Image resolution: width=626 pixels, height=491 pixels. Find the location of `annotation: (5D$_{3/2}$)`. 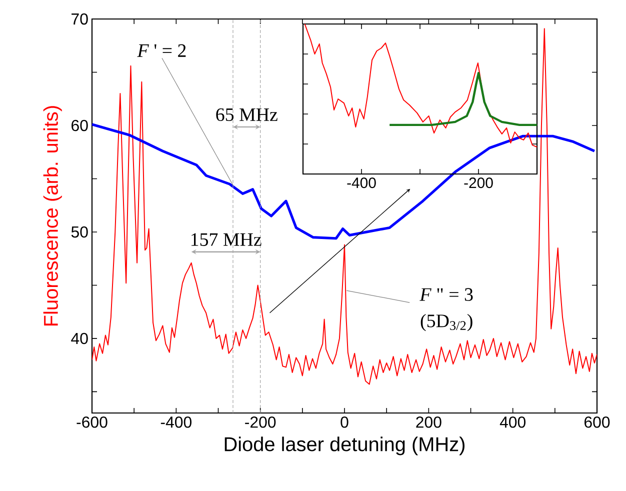

annotation: (5D$_{3/2}$) is located at coordinates (446, 323).